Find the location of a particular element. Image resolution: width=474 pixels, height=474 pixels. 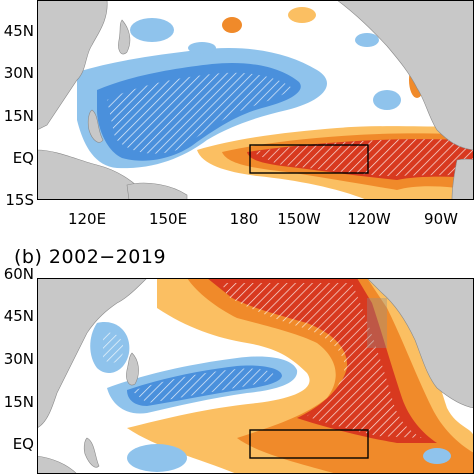

shaded-region is located at coordinates (377, 323).